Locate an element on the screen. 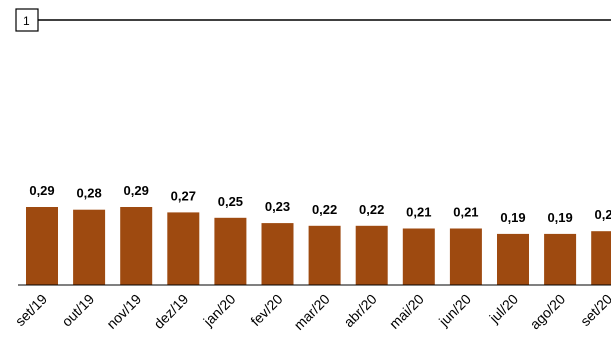 The width and height of the screenshot is (611, 348). data-label-fev-20: 0,23 is located at coordinates (277, 206).